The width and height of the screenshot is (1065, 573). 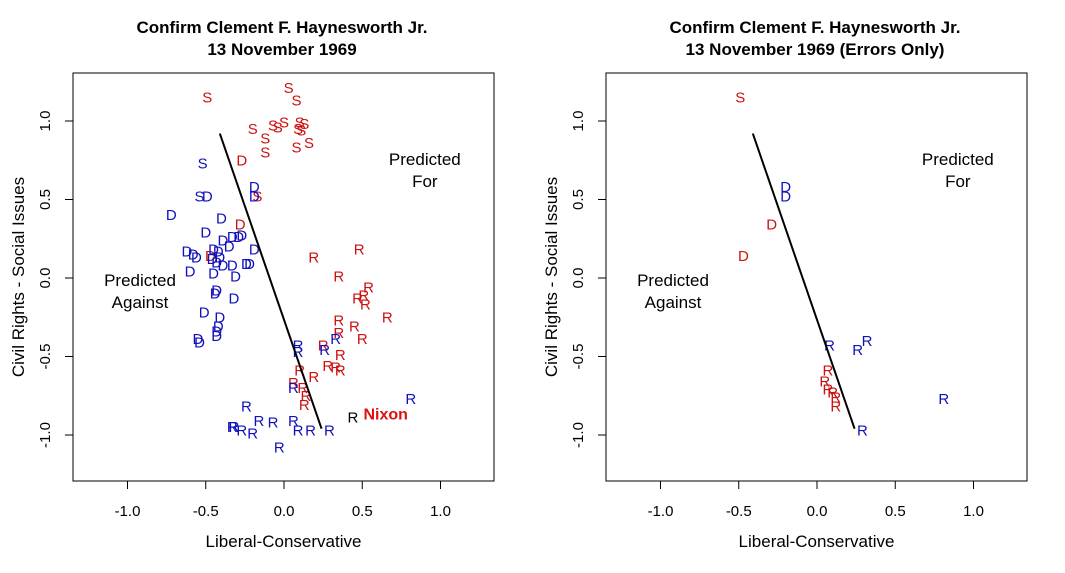 I want to click on x-tick-label: 1.0, so click(x=973, y=511).